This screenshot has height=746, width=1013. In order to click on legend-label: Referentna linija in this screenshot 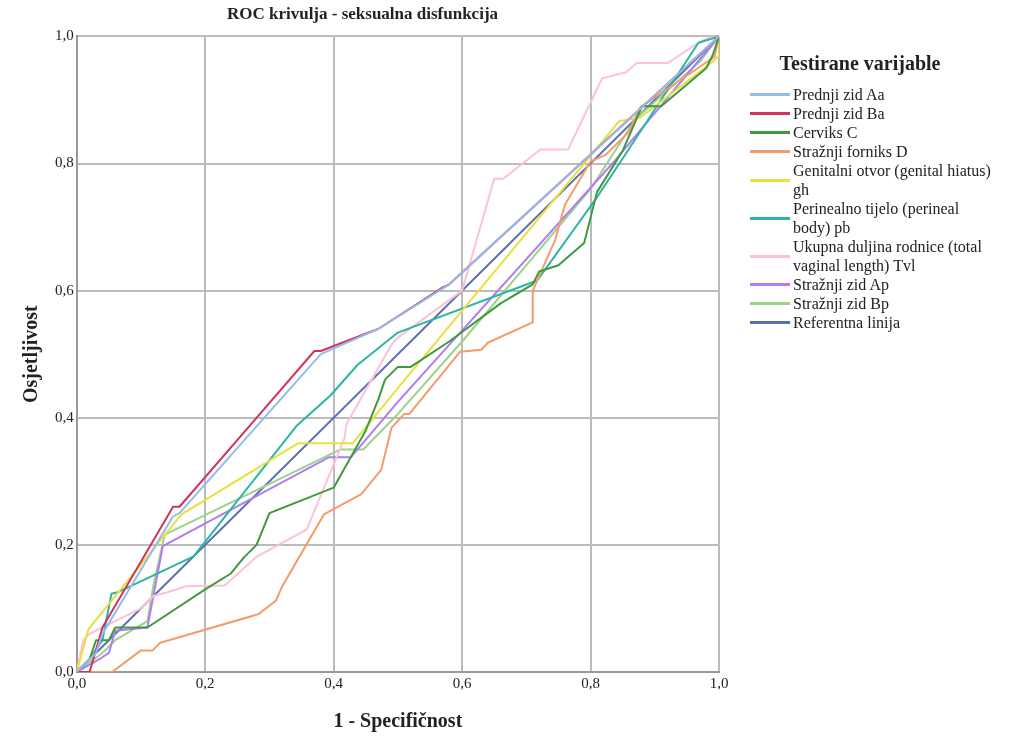, I will do `click(847, 322)`.